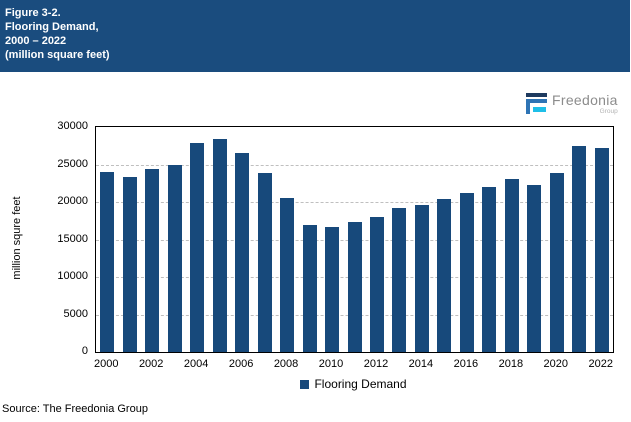 This screenshot has height=422, width=631. What do you see at coordinates (511, 265) in the screenshot?
I see `bar-2018` at bounding box center [511, 265].